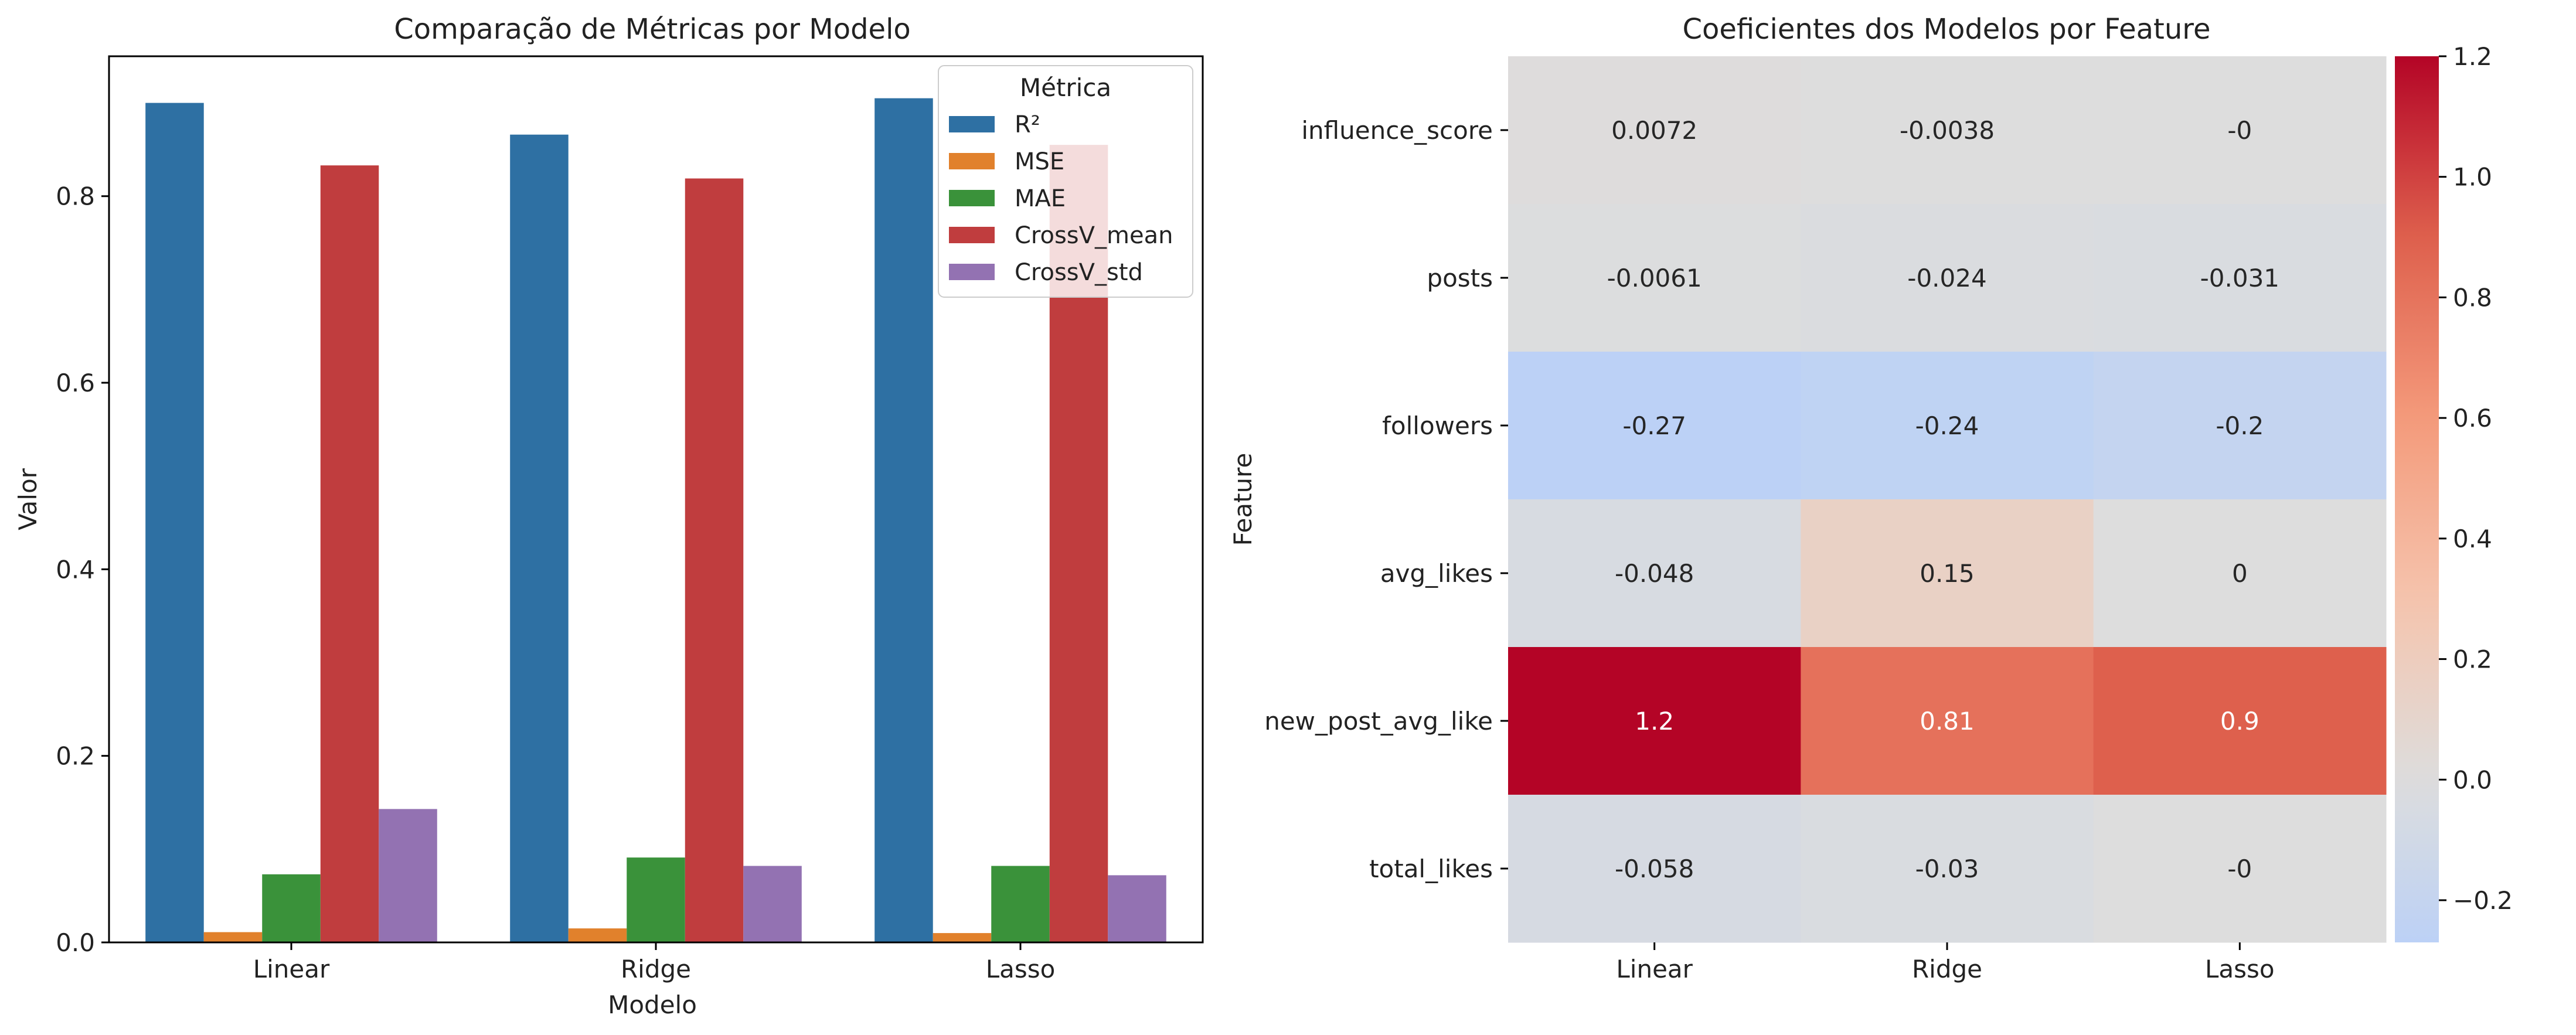  What do you see at coordinates (291, 908) in the screenshot?
I see `bar-mae-linear` at bounding box center [291, 908].